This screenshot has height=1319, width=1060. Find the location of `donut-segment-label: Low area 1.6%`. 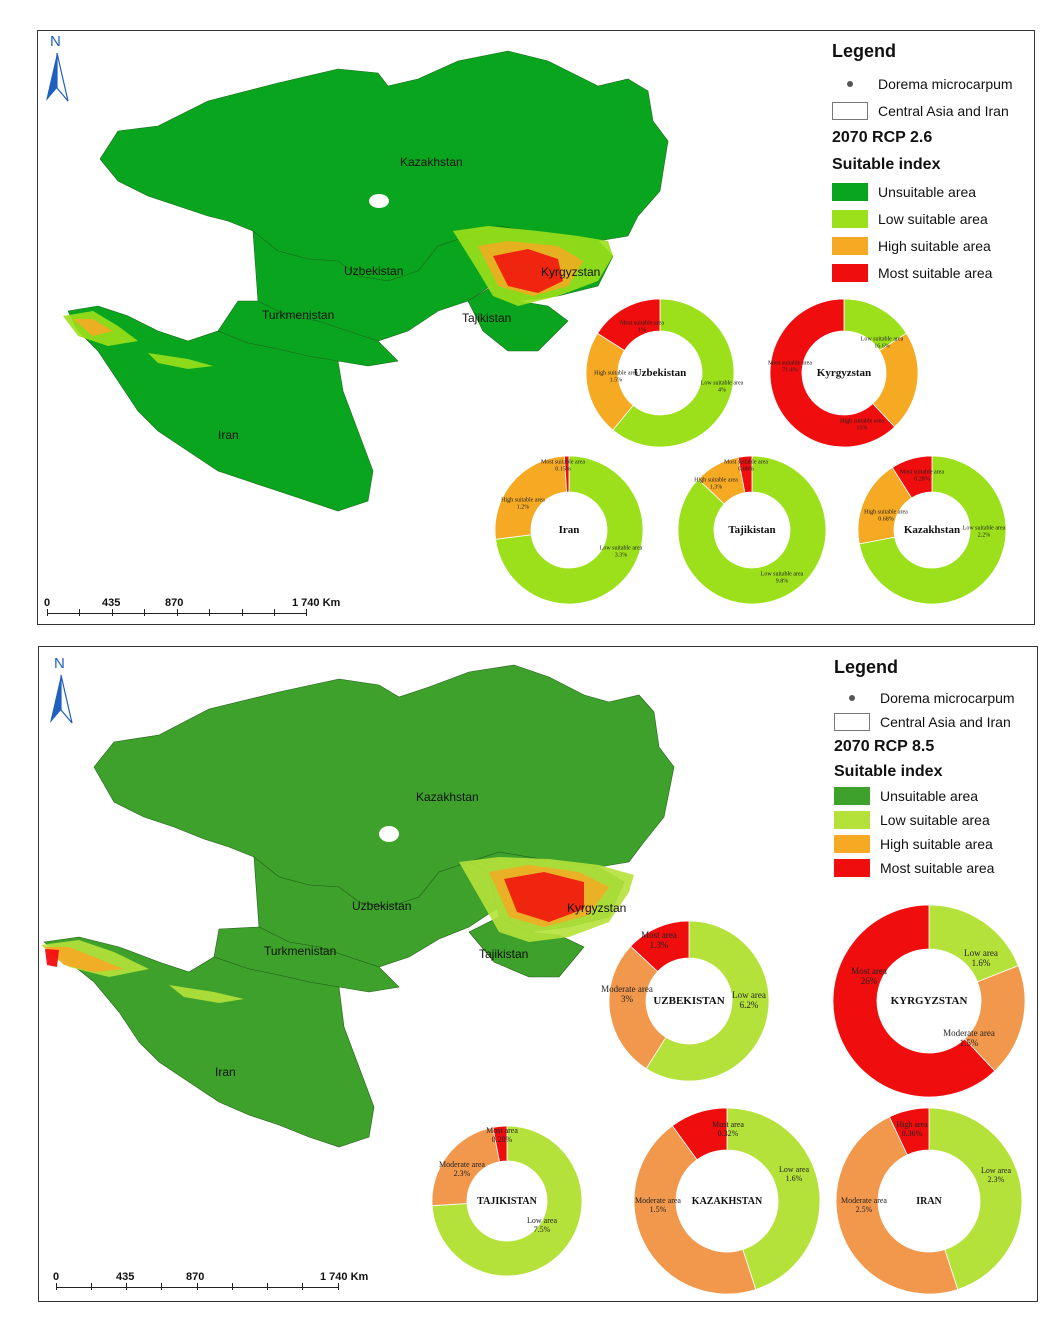

donut-segment-label: Low area 1.6% is located at coordinates (794, 1174).